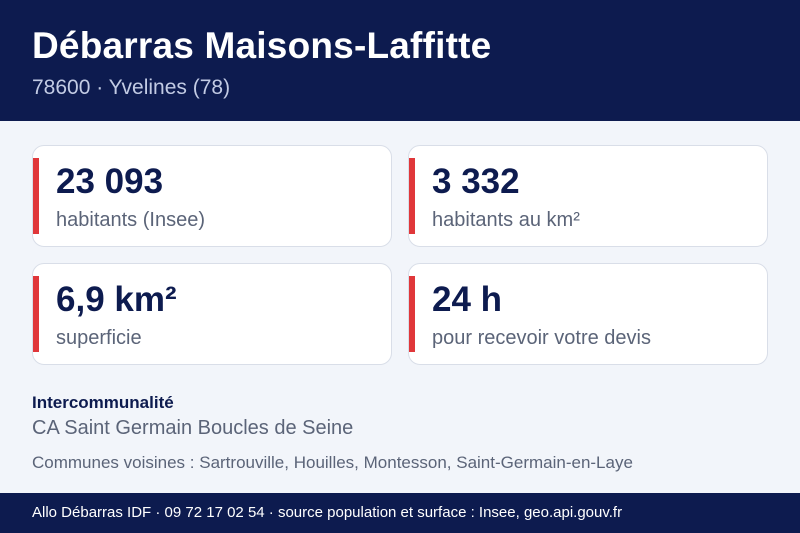 The width and height of the screenshot is (800, 533). What do you see at coordinates (467, 299) in the screenshot?
I see `stat-value: 24 h` at bounding box center [467, 299].